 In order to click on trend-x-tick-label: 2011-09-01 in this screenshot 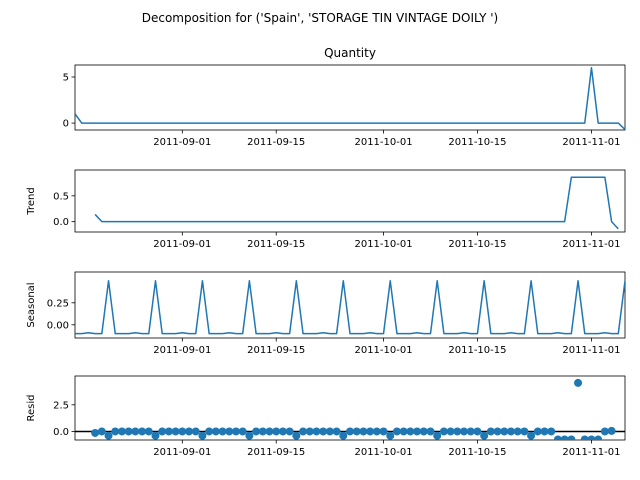, I will do `click(182, 244)`.